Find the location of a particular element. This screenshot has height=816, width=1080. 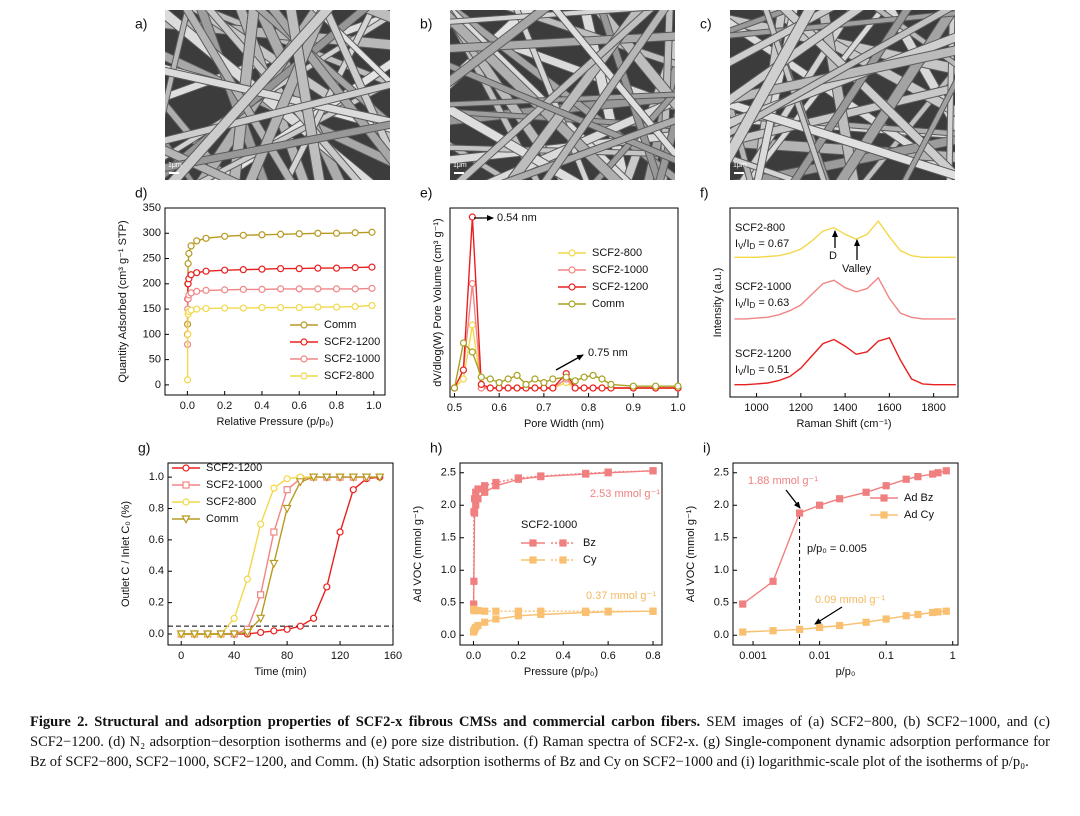

panel-label: h) is located at coordinates (436, 448).